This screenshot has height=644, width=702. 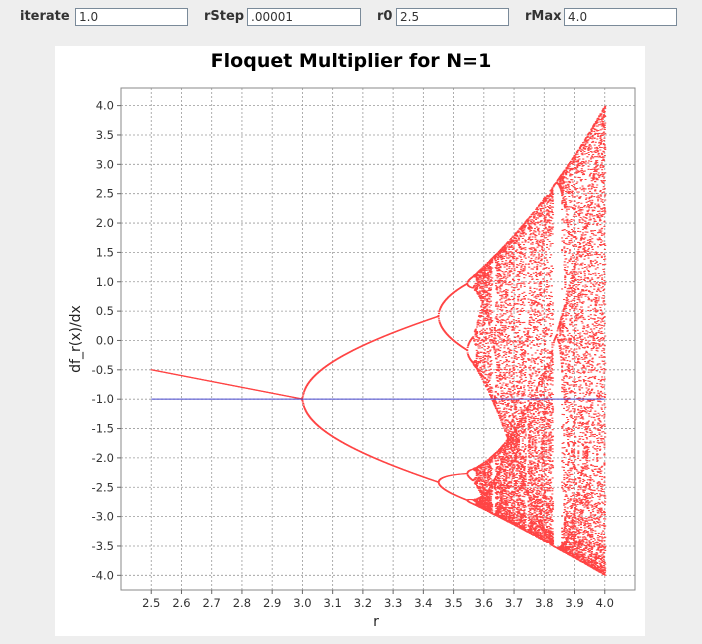 What do you see at coordinates (452, 17) in the screenshot?
I see `r0-input` at bounding box center [452, 17].